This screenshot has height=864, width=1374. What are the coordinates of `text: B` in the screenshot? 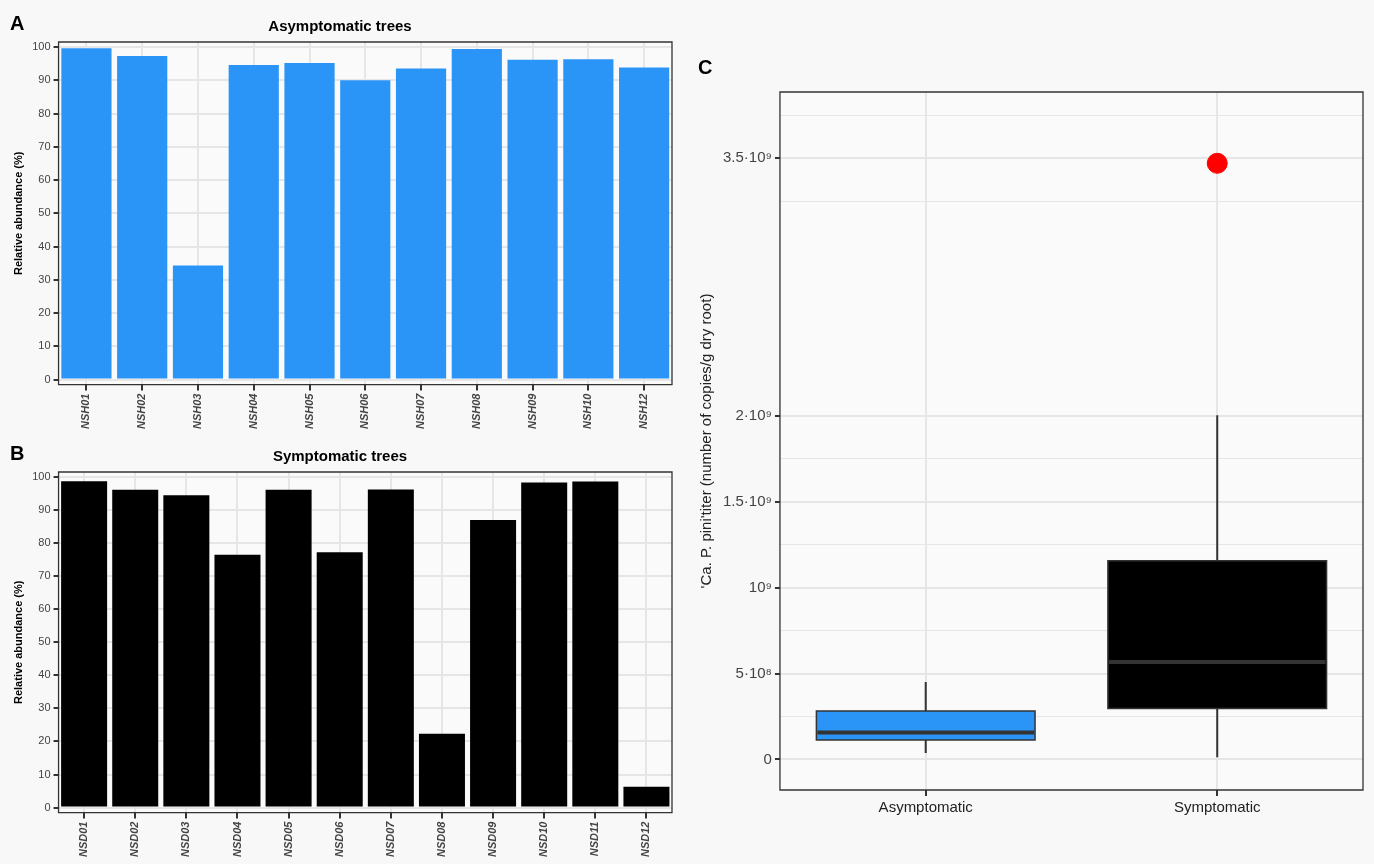 It's located at (17, 452).